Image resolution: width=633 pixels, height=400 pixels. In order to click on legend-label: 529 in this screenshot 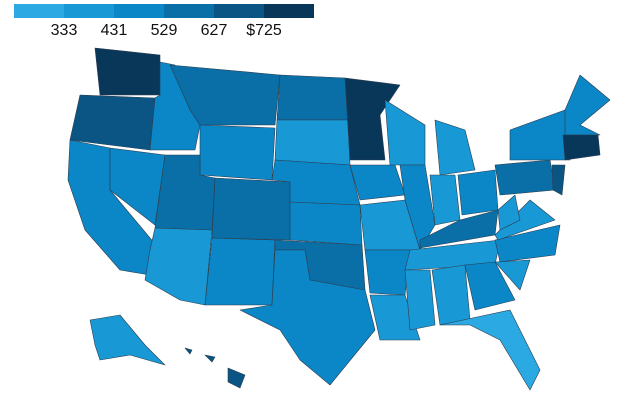, I will do `click(164, 30)`.